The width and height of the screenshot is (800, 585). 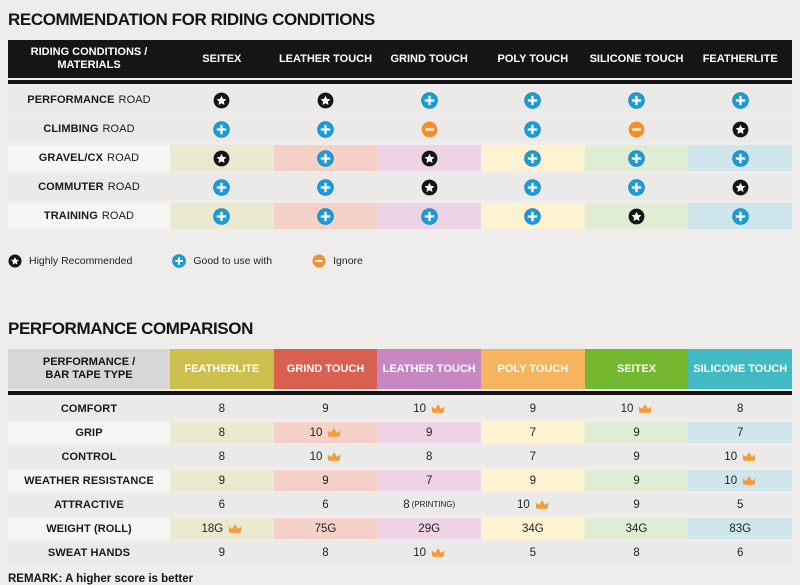 I want to click on section2-title: PERFORMANCE COMPARISON, so click(x=130, y=328).